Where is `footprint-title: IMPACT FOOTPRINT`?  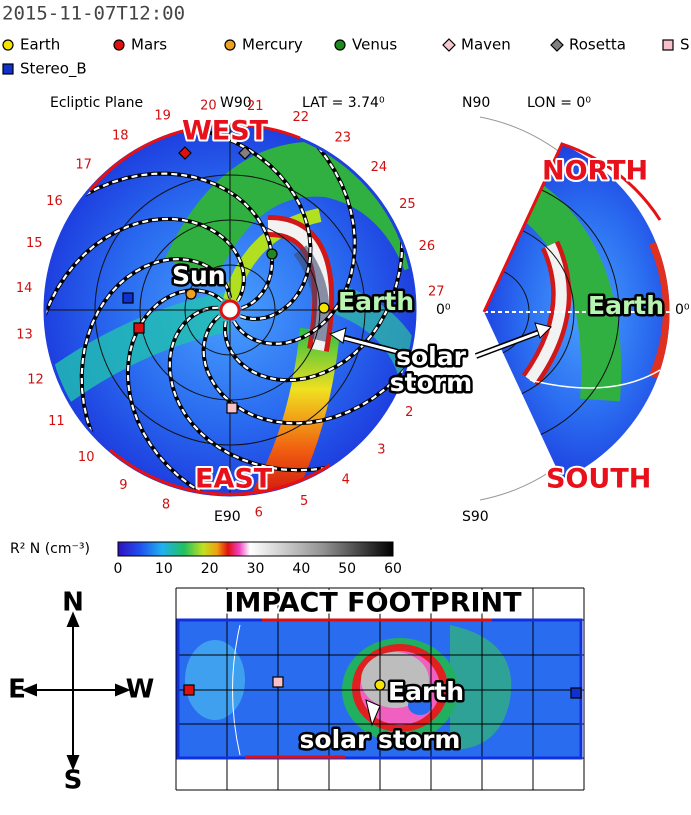
footprint-title: IMPACT FOOTPRINT is located at coordinates (373, 603).